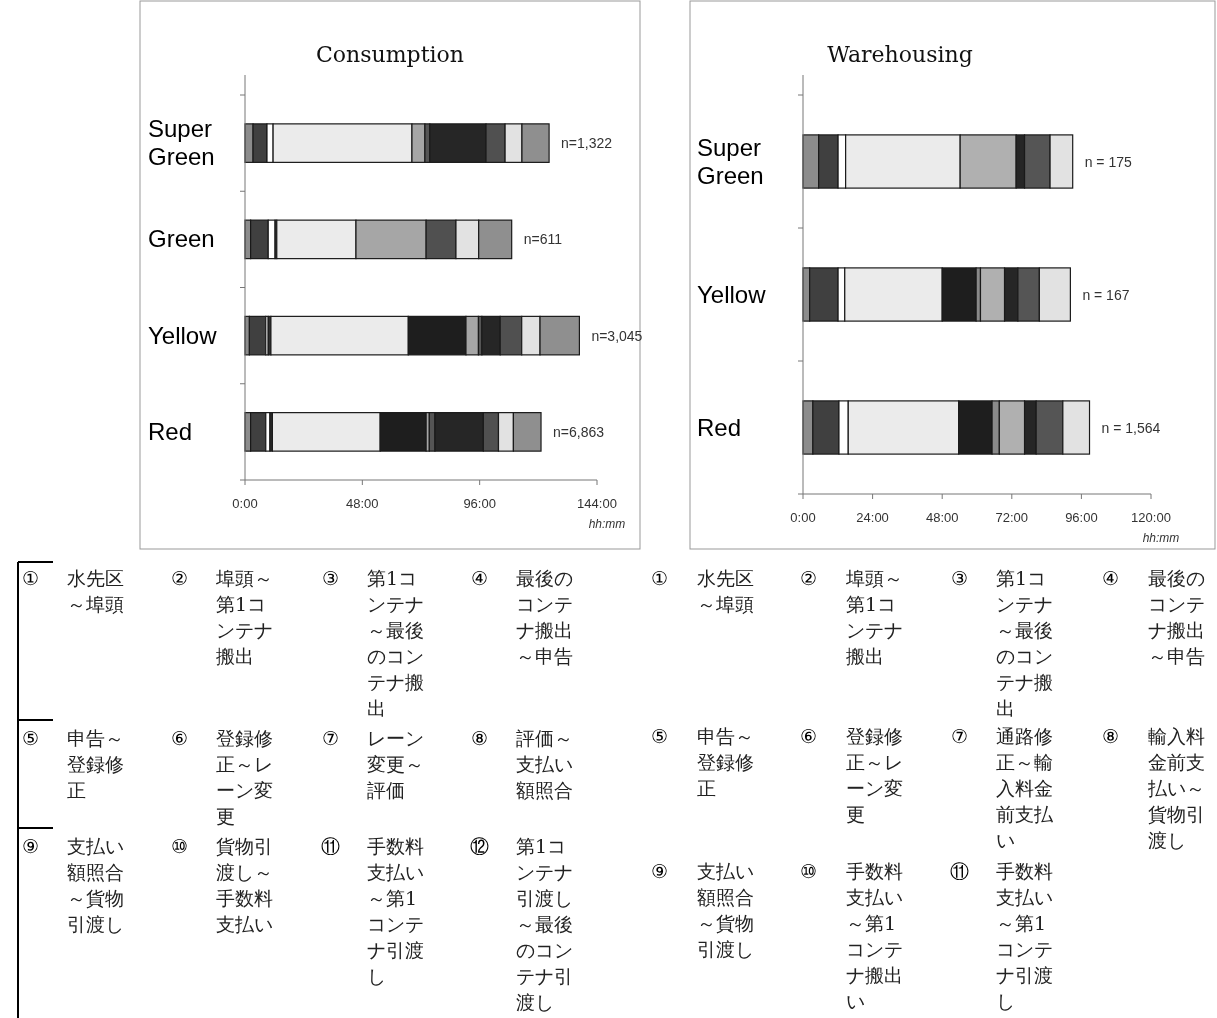  Describe the element at coordinates (390, 54) in the screenshot. I see `chart-title: Consumption` at that location.